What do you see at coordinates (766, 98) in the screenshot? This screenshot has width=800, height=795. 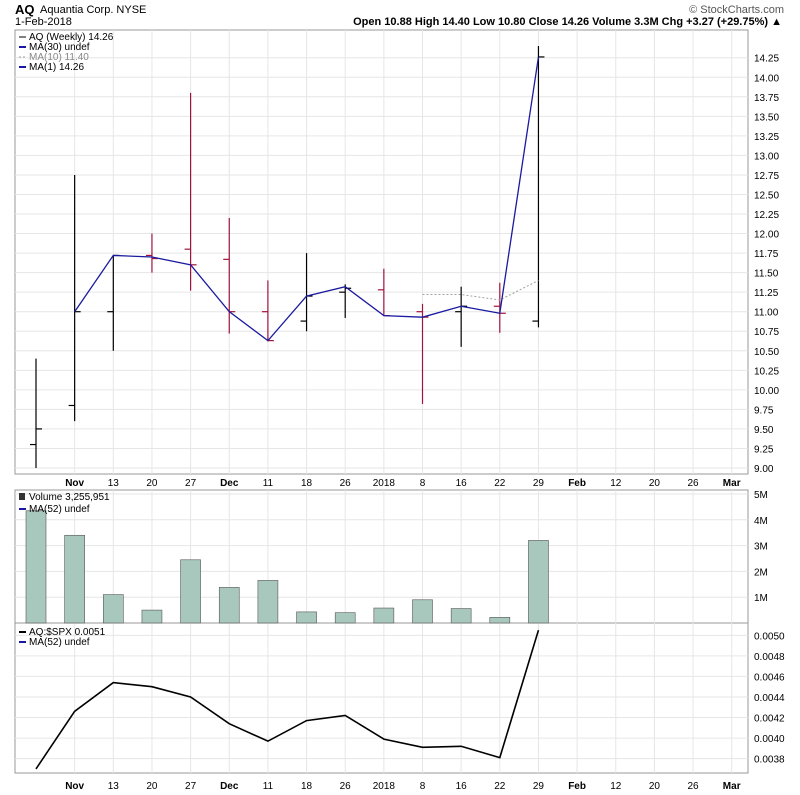 I see `y-tick-label-price: 13.75` at bounding box center [766, 98].